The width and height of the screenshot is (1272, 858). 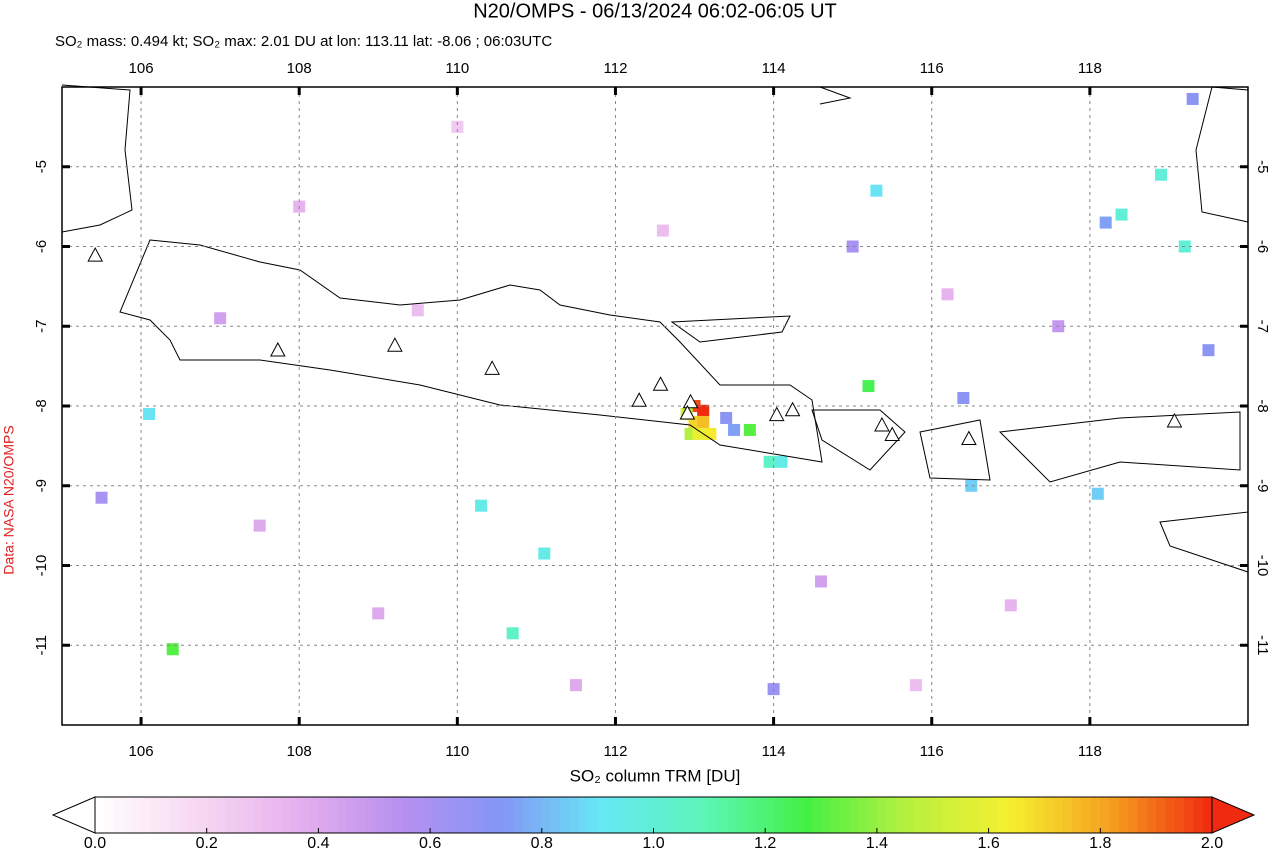 I want to click on colorbar-tick-label: 0.0, so click(x=95, y=843).